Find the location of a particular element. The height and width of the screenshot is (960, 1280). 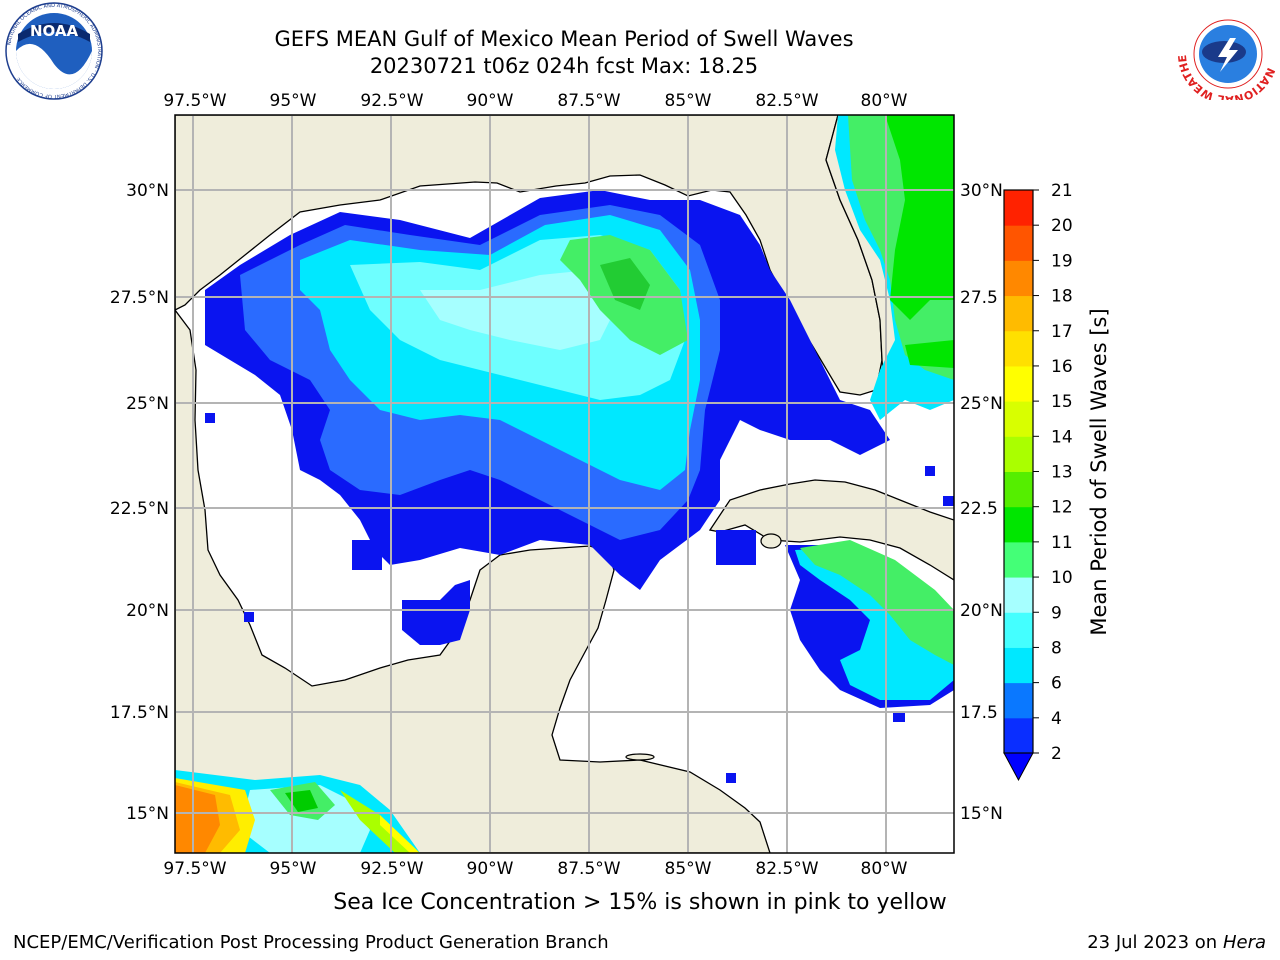

colorbar-tick-label: 13 is located at coordinates (1062, 473).